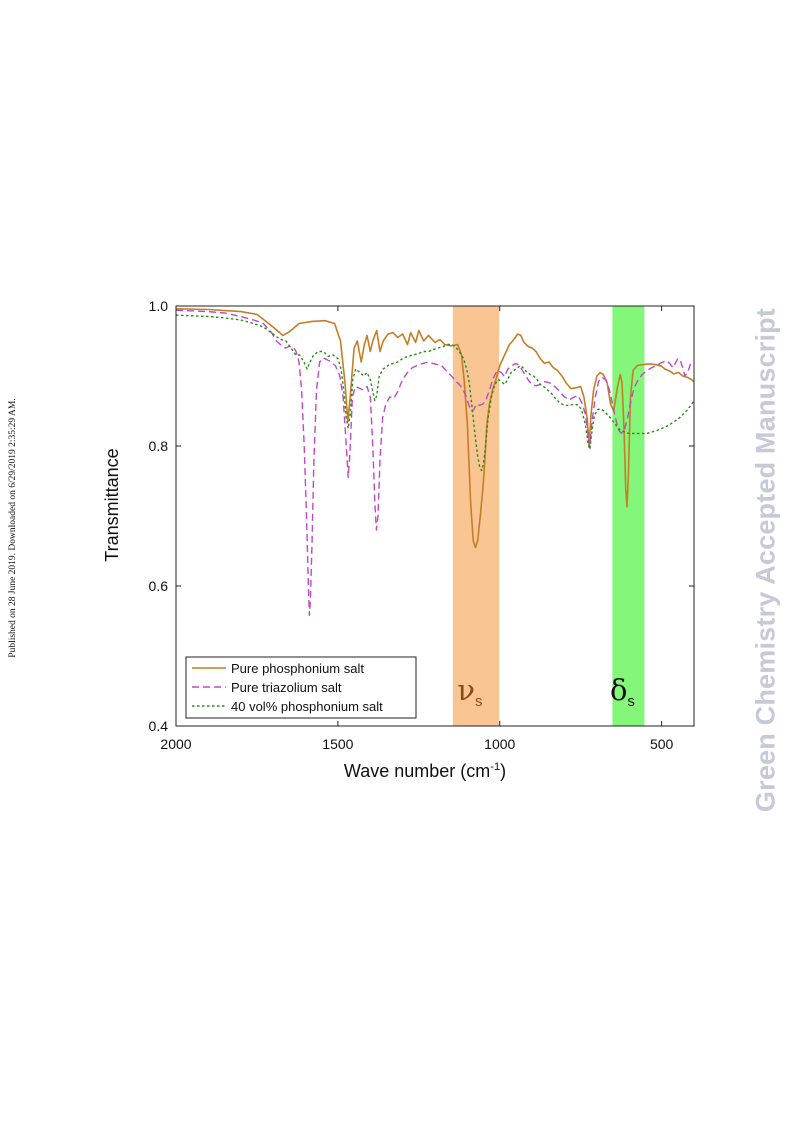 This screenshot has width=793, height=1121. What do you see at coordinates (618, 690) in the screenshot?
I see `band-label-symbol: δ` at bounding box center [618, 690].